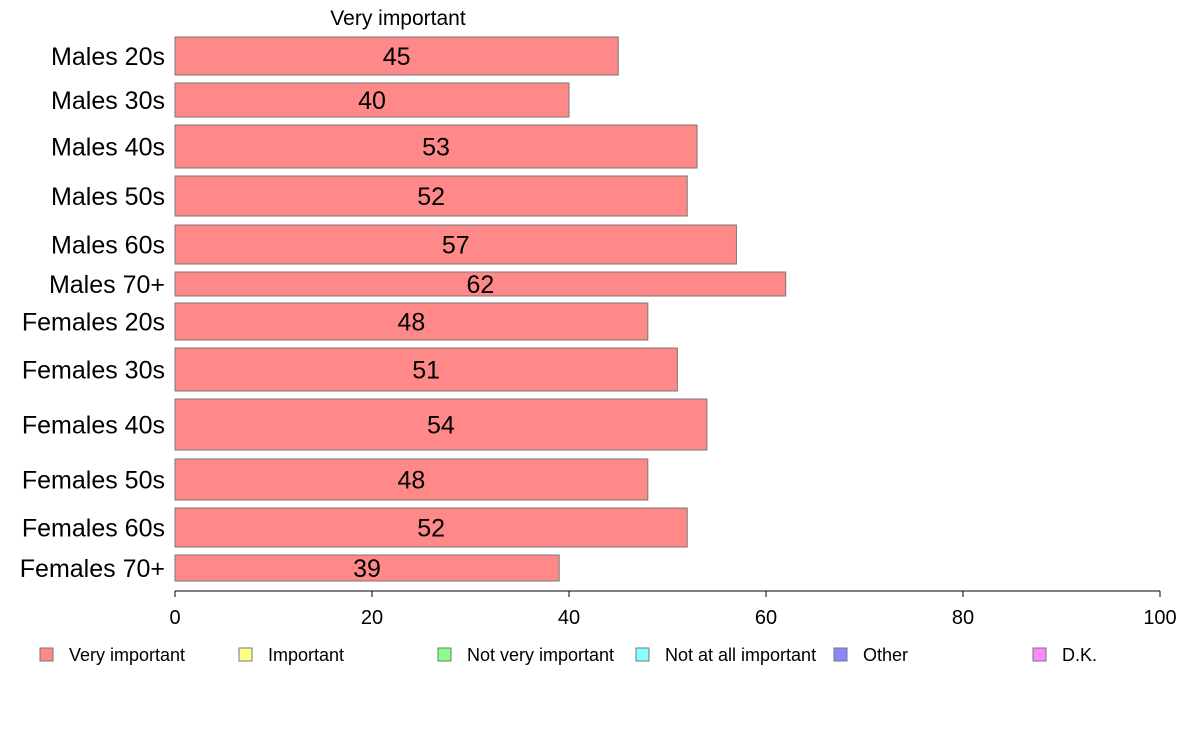 Image resolution: width=1188 pixels, height=736 pixels. Describe the element at coordinates (93, 323) in the screenshot. I see `category-label: Females 20s` at that location.